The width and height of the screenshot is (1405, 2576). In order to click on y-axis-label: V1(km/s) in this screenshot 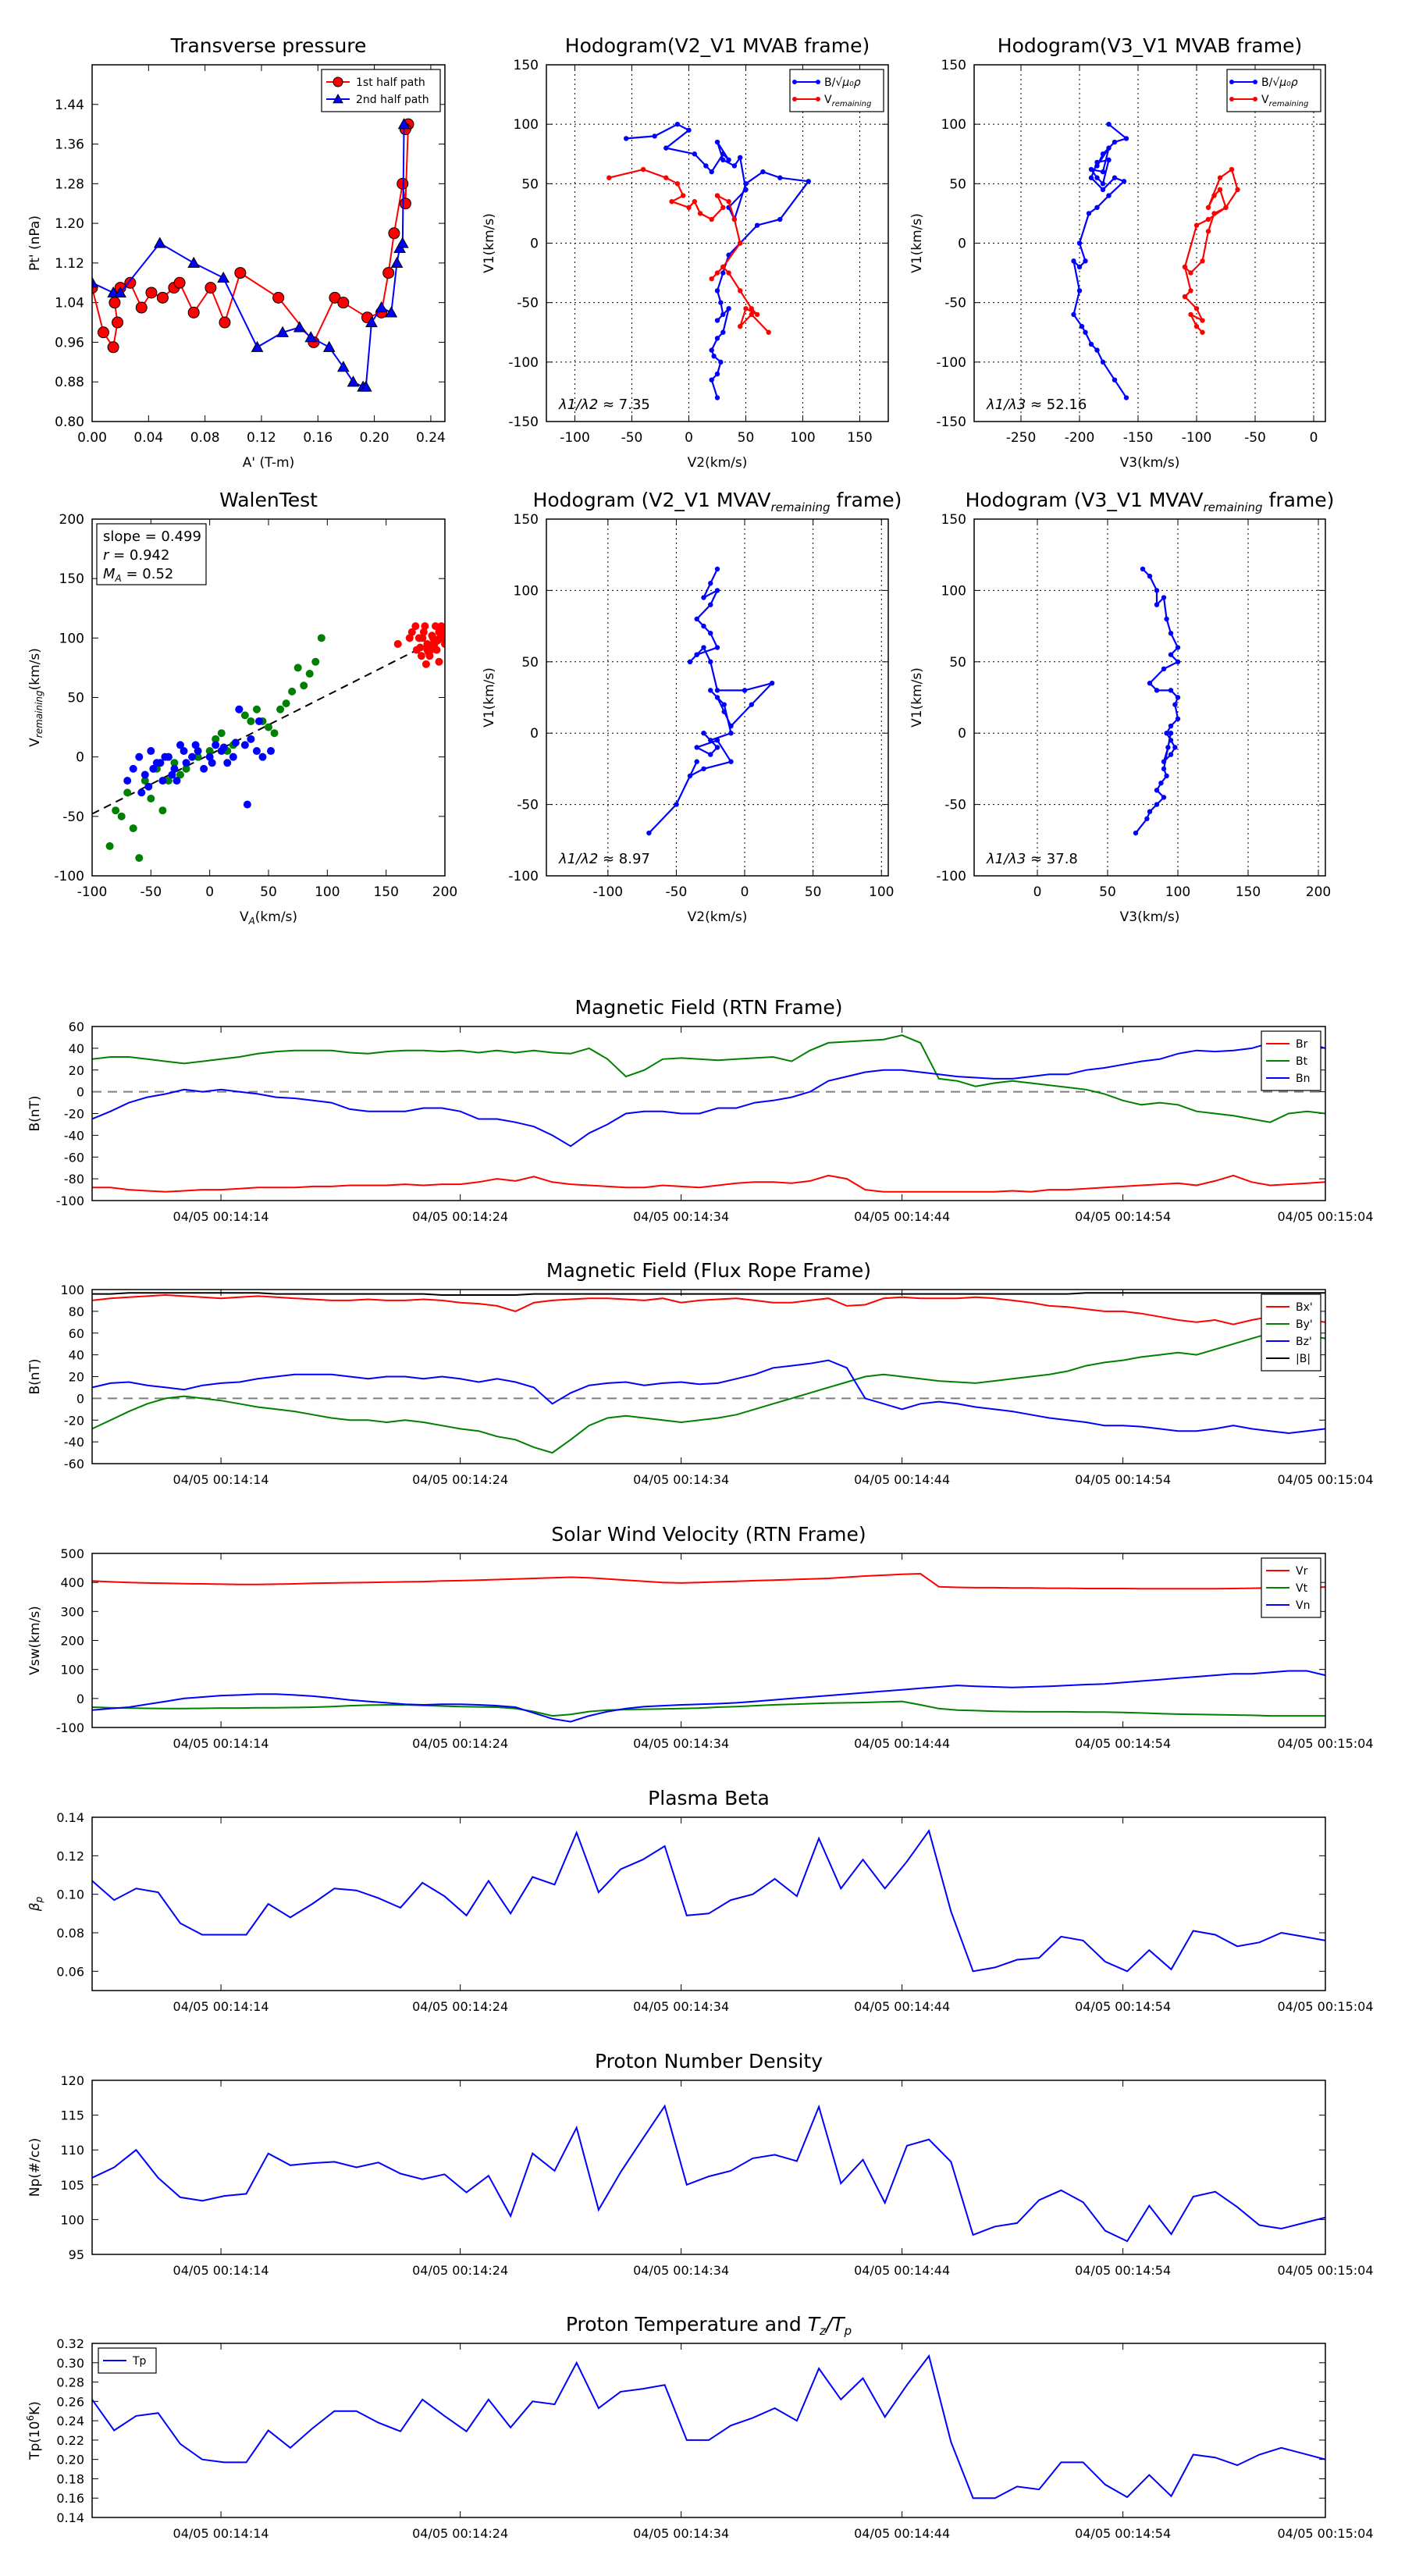, I will do `click(917, 697)`.